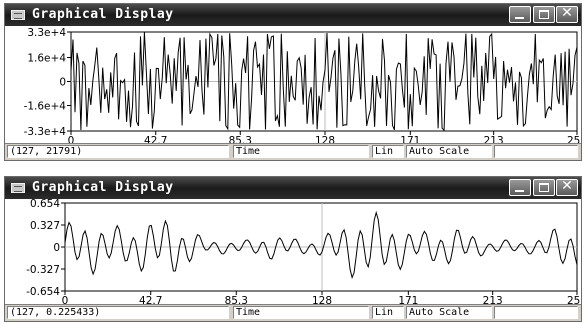  I want to click on y-tick-label: -0.327, so click(43, 270).